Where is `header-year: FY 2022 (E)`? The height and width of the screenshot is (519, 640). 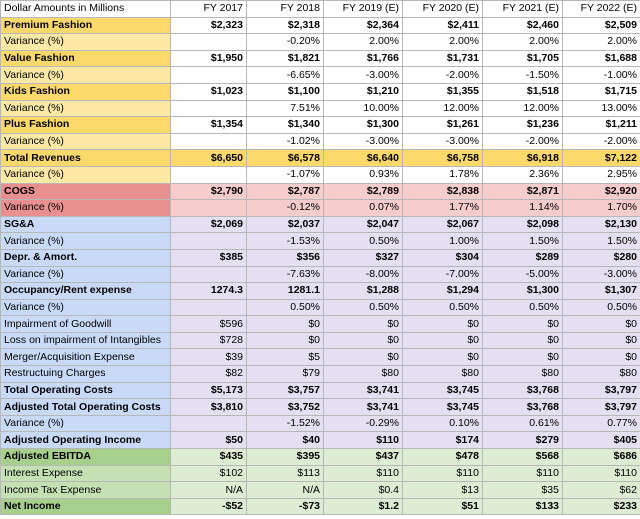 header-year: FY 2022 (E) is located at coordinates (601, 9).